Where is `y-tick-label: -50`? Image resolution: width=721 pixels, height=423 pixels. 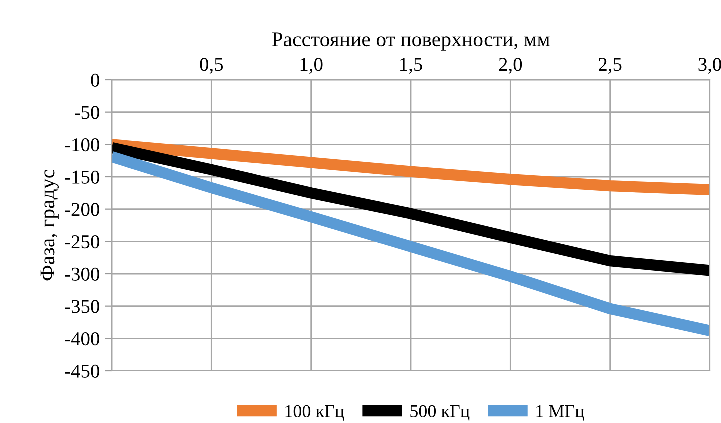
y-tick-label: -50 is located at coordinates (87, 113).